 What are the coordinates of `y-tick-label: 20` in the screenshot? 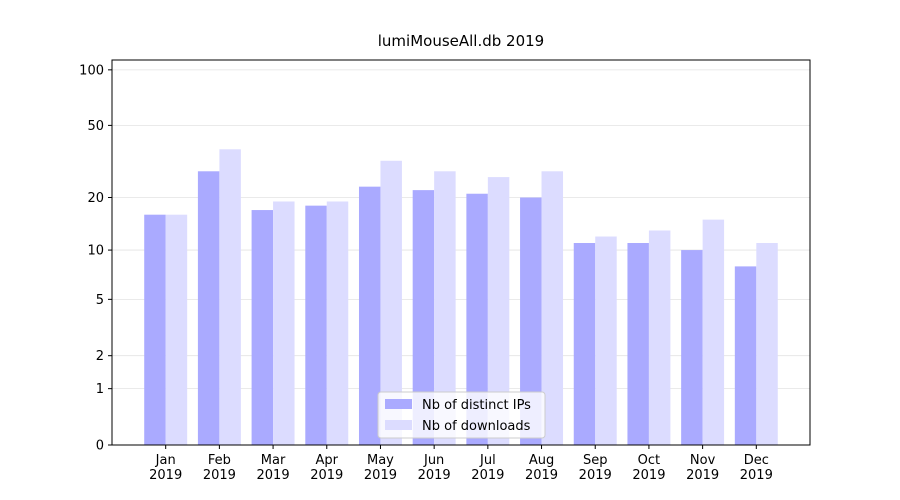 It's located at (95, 198).